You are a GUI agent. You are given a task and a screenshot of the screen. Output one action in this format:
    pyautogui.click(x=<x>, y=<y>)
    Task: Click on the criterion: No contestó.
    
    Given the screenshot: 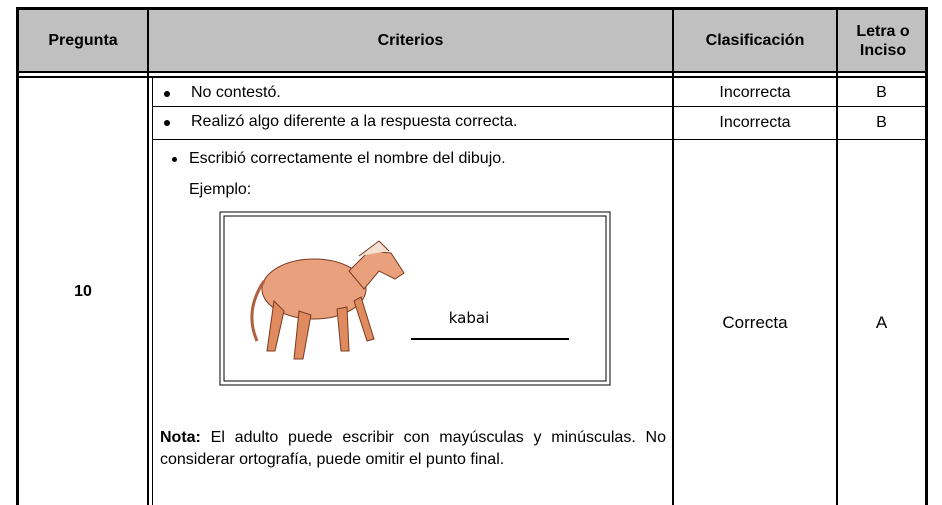 What is the action you would take?
    pyautogui.click(x=236, y=92)
    